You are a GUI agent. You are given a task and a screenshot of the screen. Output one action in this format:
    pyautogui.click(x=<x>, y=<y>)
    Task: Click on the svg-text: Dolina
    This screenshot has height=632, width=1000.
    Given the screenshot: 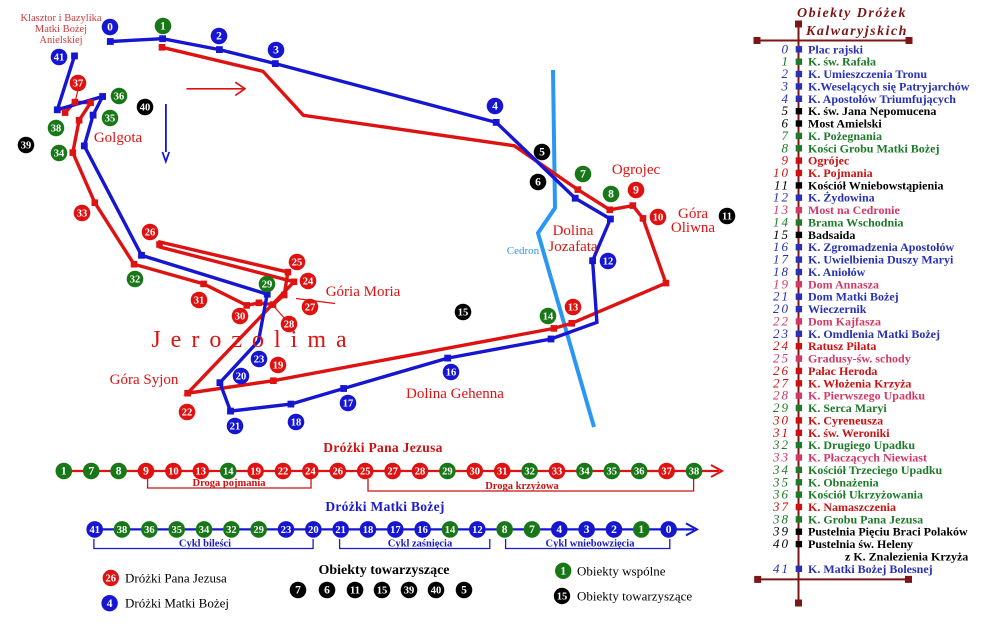 What is the action you would take?
    pyautogui.click(x=573, y=231)
    